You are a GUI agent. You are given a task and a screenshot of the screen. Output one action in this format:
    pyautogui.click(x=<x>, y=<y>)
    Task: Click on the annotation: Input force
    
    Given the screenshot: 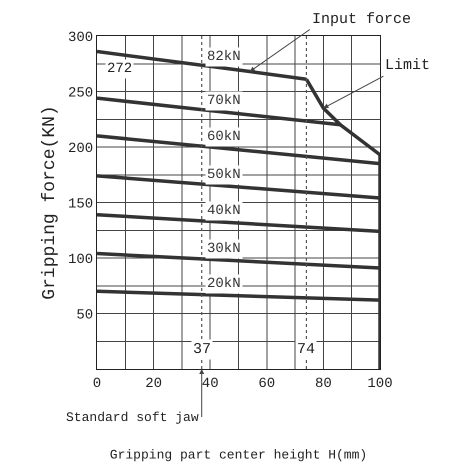 What is the action you would take?
    pyautogui.click(x=362, y=19)
    